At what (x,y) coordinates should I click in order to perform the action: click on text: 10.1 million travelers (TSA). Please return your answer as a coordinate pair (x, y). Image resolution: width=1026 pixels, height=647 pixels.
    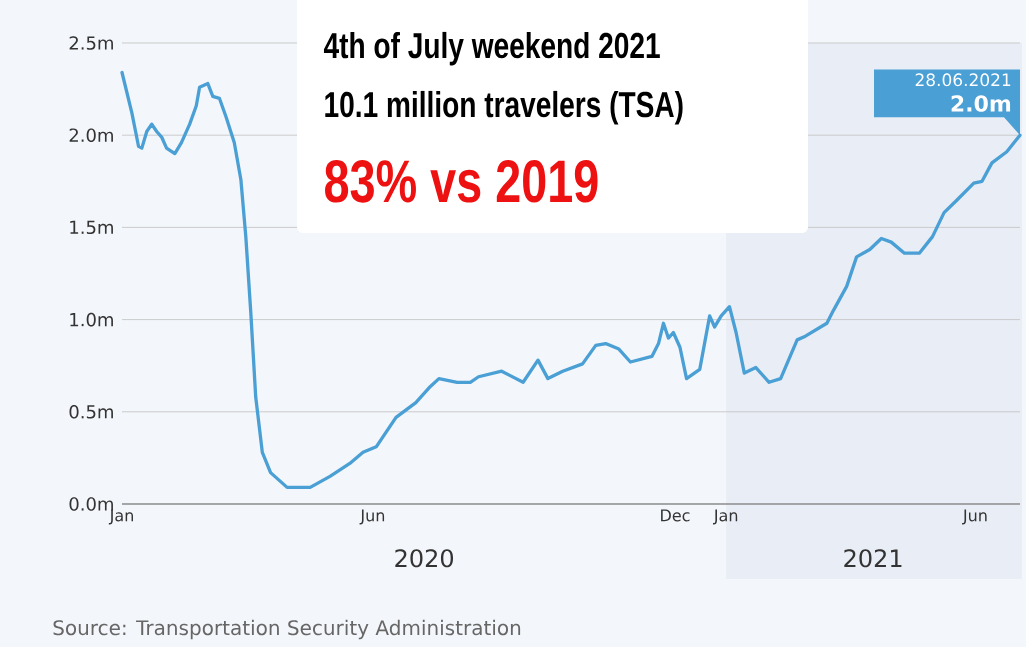
    Looking at the image, I should click on (504, 107).